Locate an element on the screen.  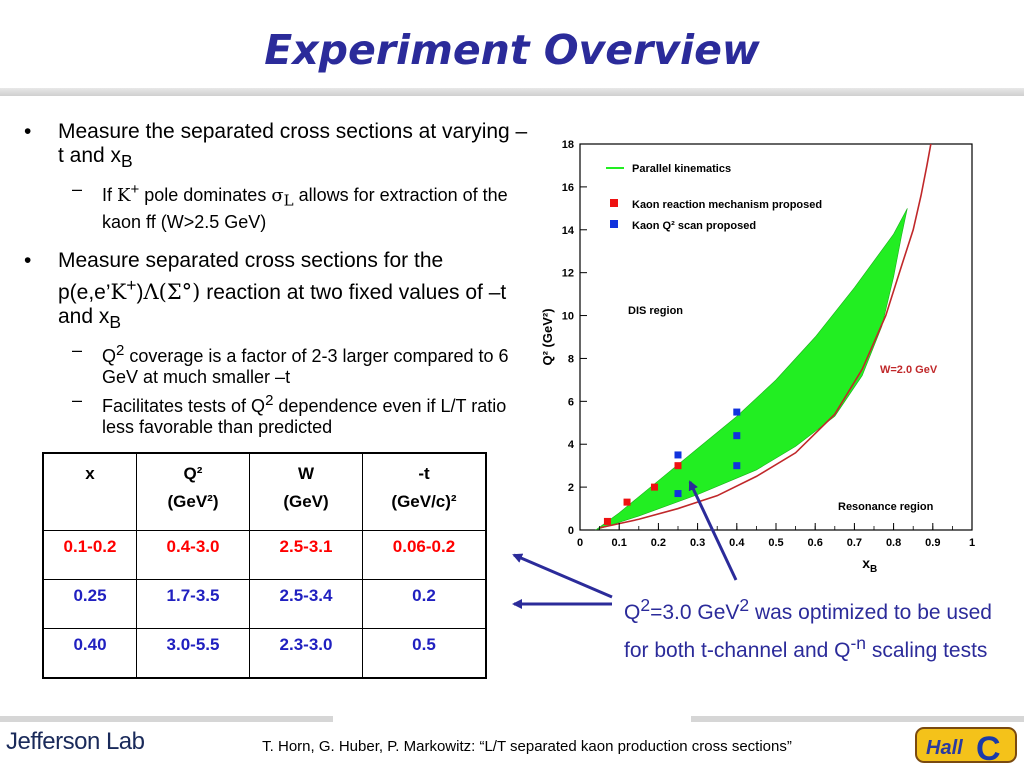
legend-label: Parallel kinematics is located at coordinates (681, 169).